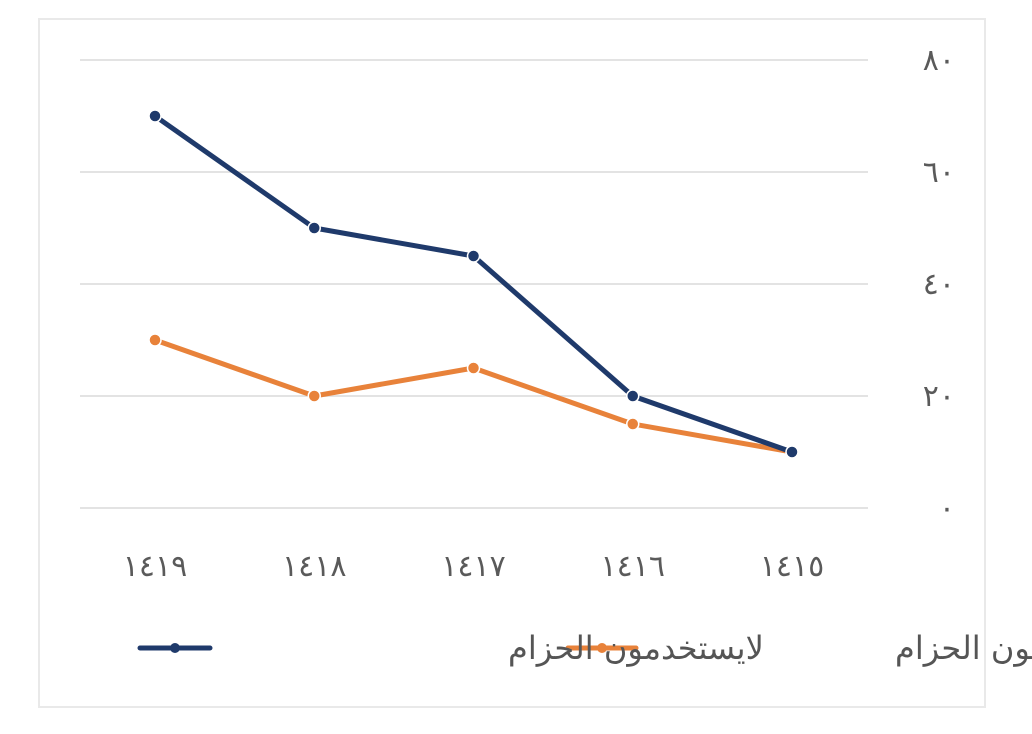 Image resolution: width=1032 pixels, height=734 pixels. Describe the element at coordinates (939, 172) in the screenshot. I see `y-tick-label: ٦٠` at that location.